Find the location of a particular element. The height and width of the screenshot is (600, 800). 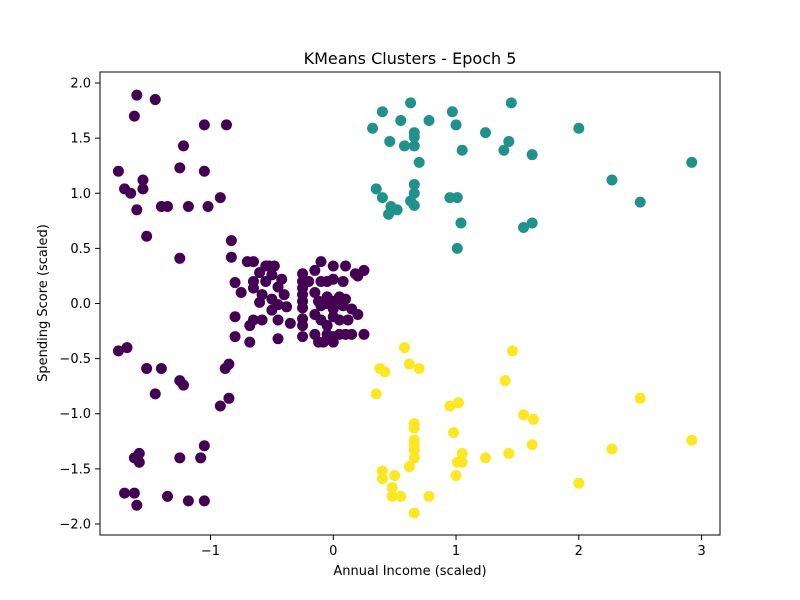

x-tick-label: 3 is located at coordinates (701, 551).